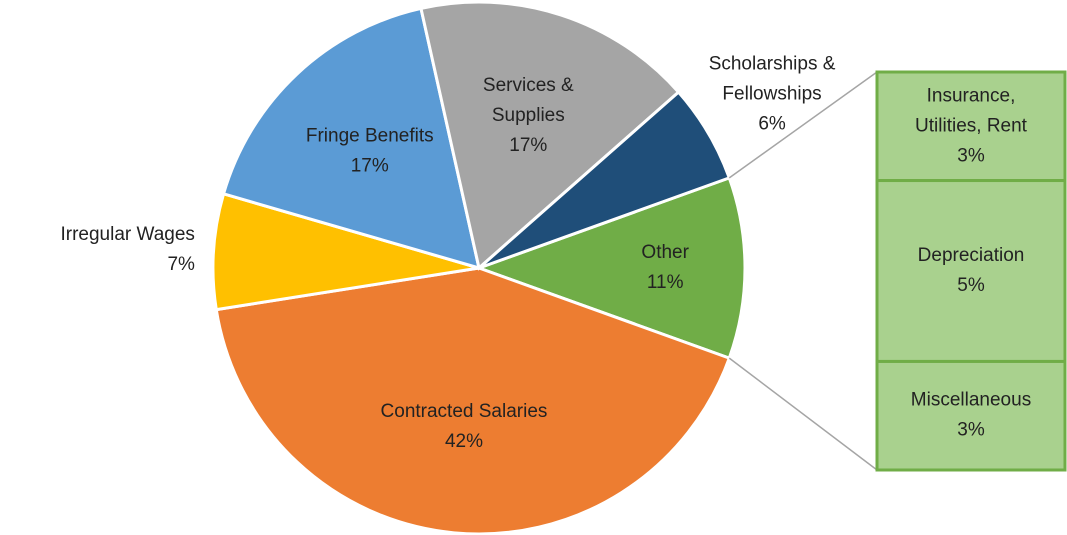  What do you see at coordinates (464, 441) in the screenshot?
I see `slice-value-label: 42%` at bounding box center [464, 441].